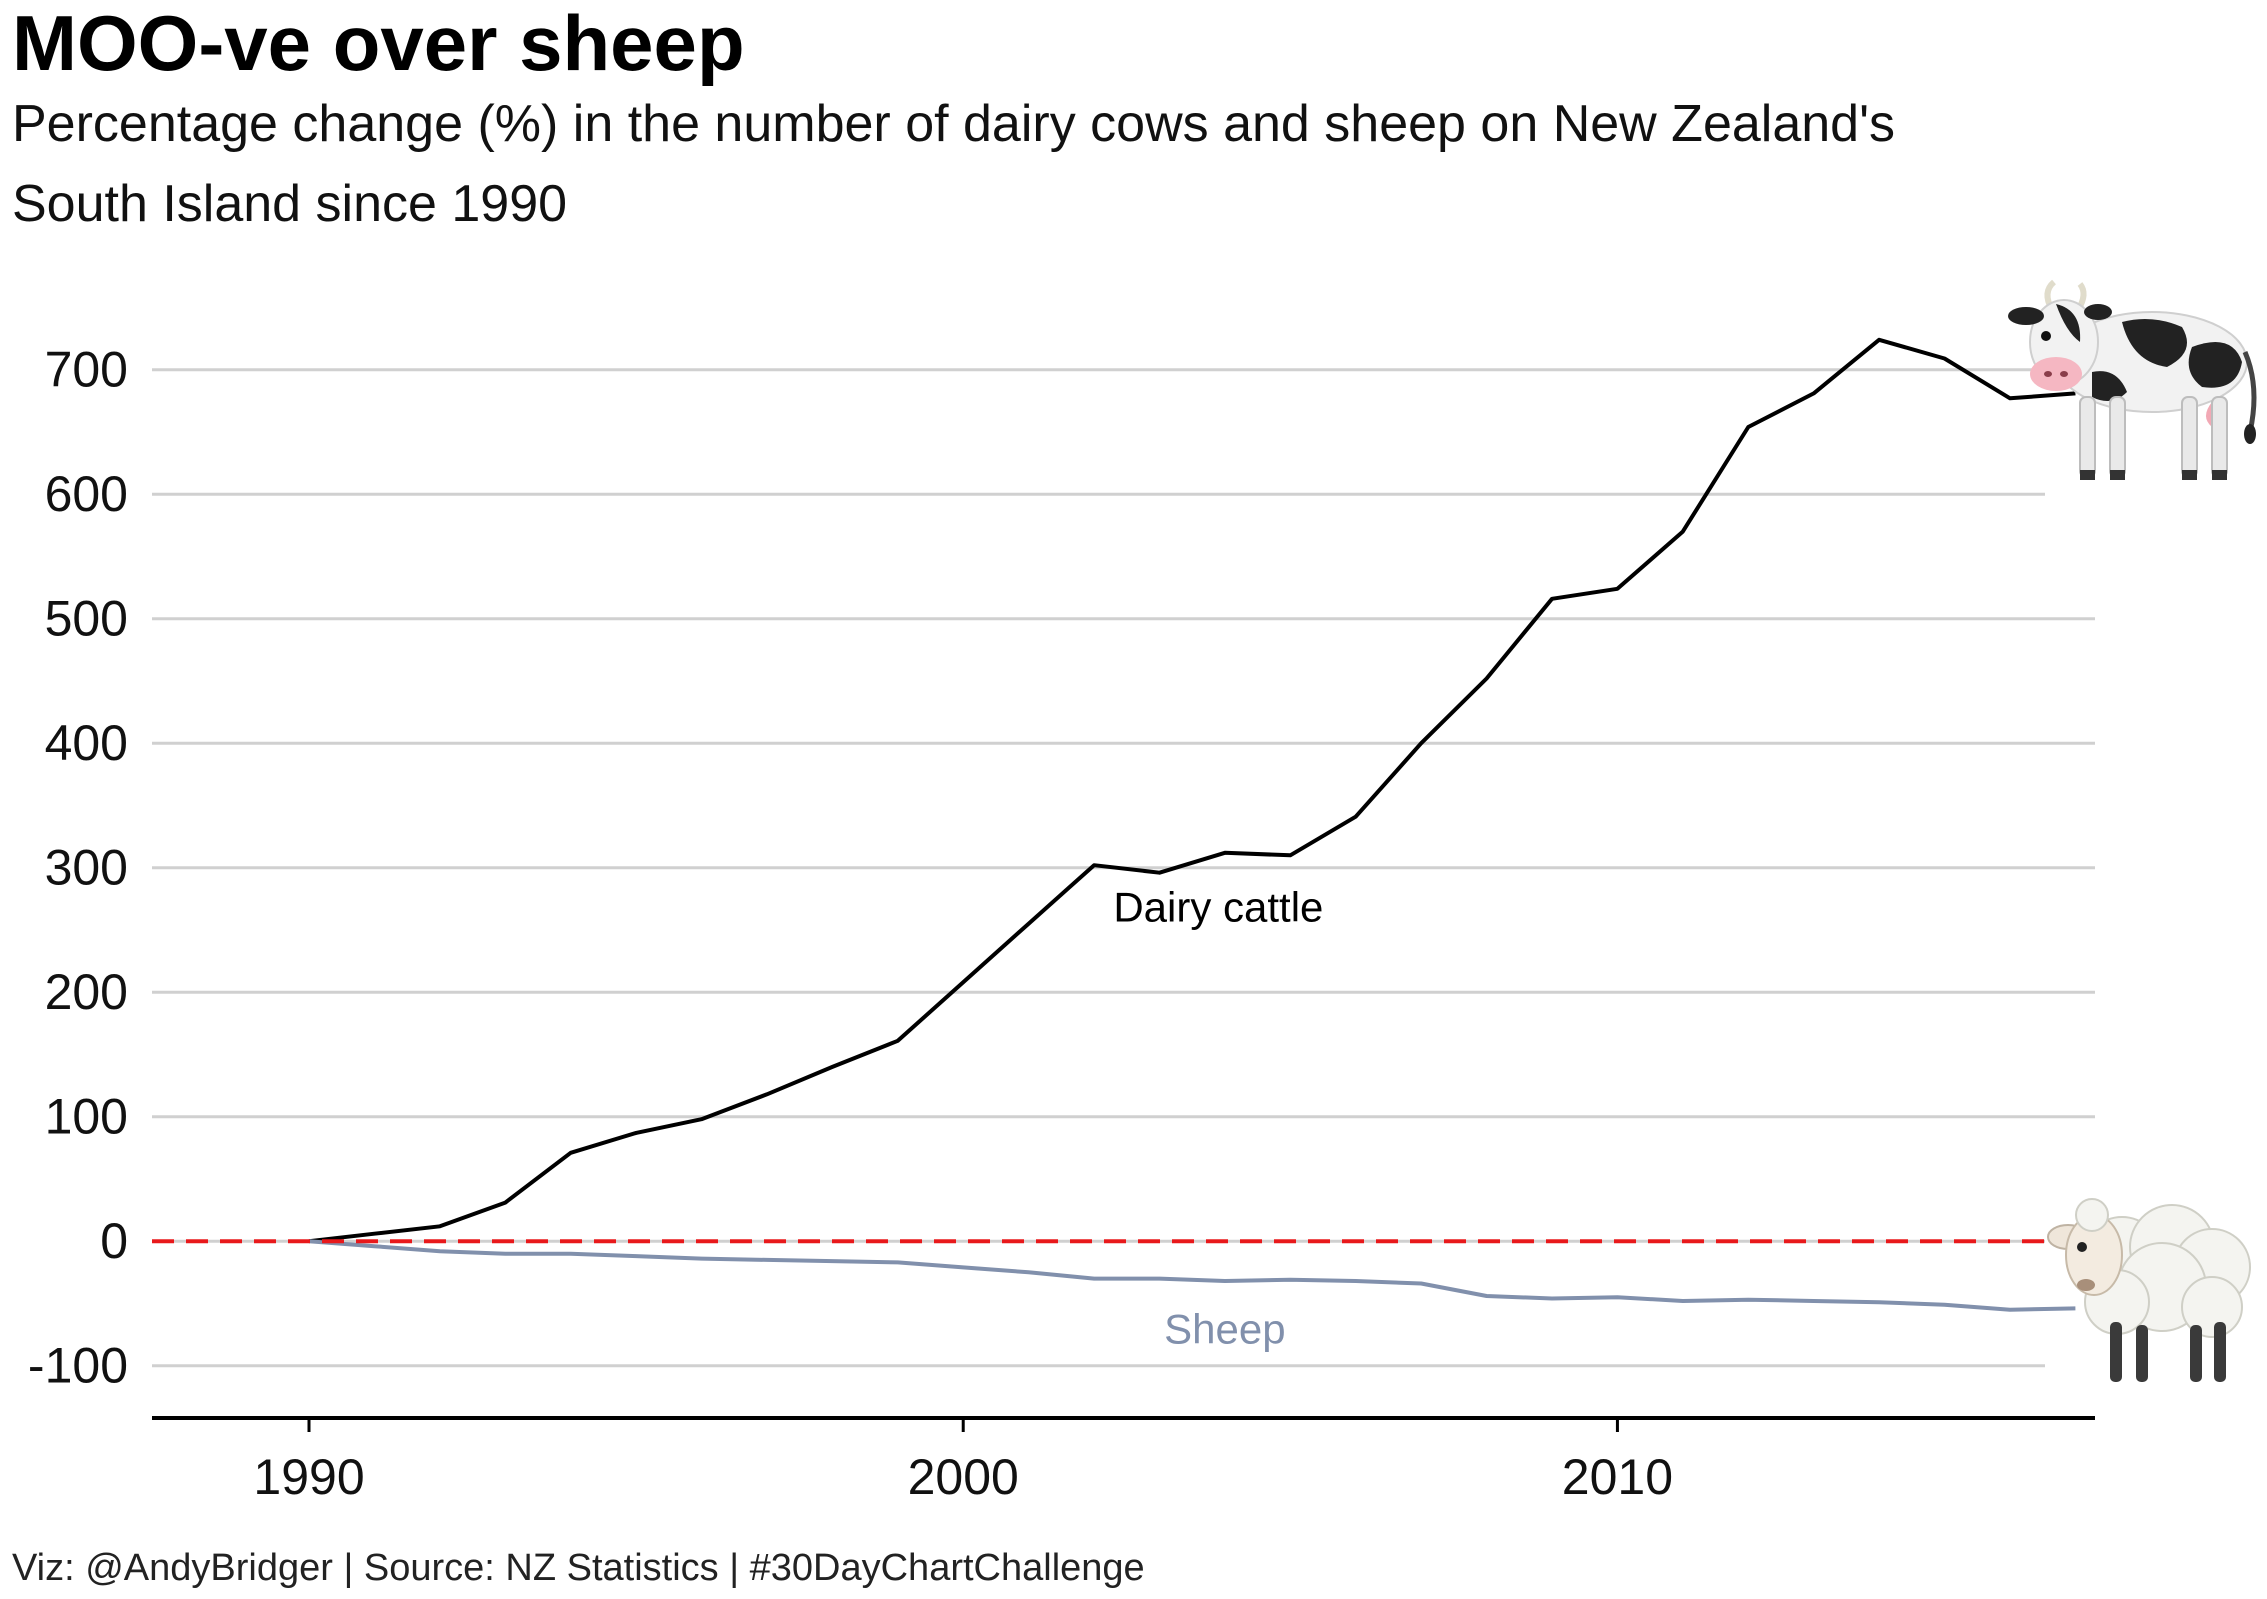 This screenshot has width=2267, height=1599. What do you see at coordinates (308, 1477) in the screenshot?
I see `x-tick-label-1990: 1990` at bounding box center [308, 1477].